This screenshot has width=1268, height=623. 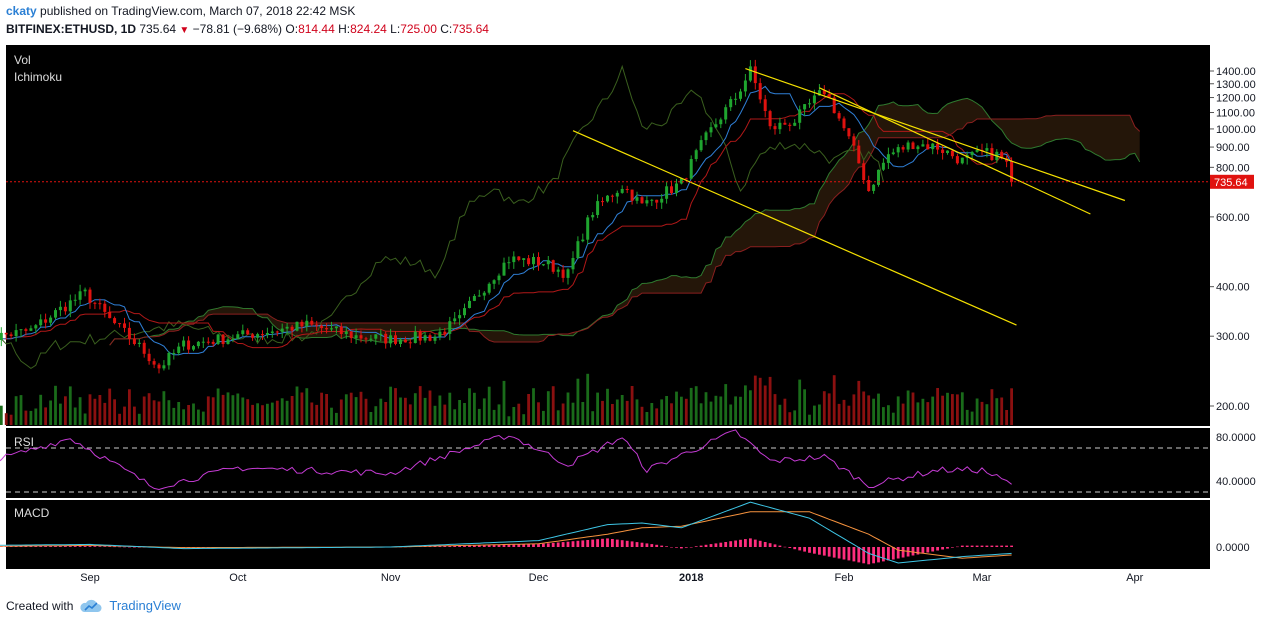 I want to click on rsi-pane, so click(x=608, y=463).